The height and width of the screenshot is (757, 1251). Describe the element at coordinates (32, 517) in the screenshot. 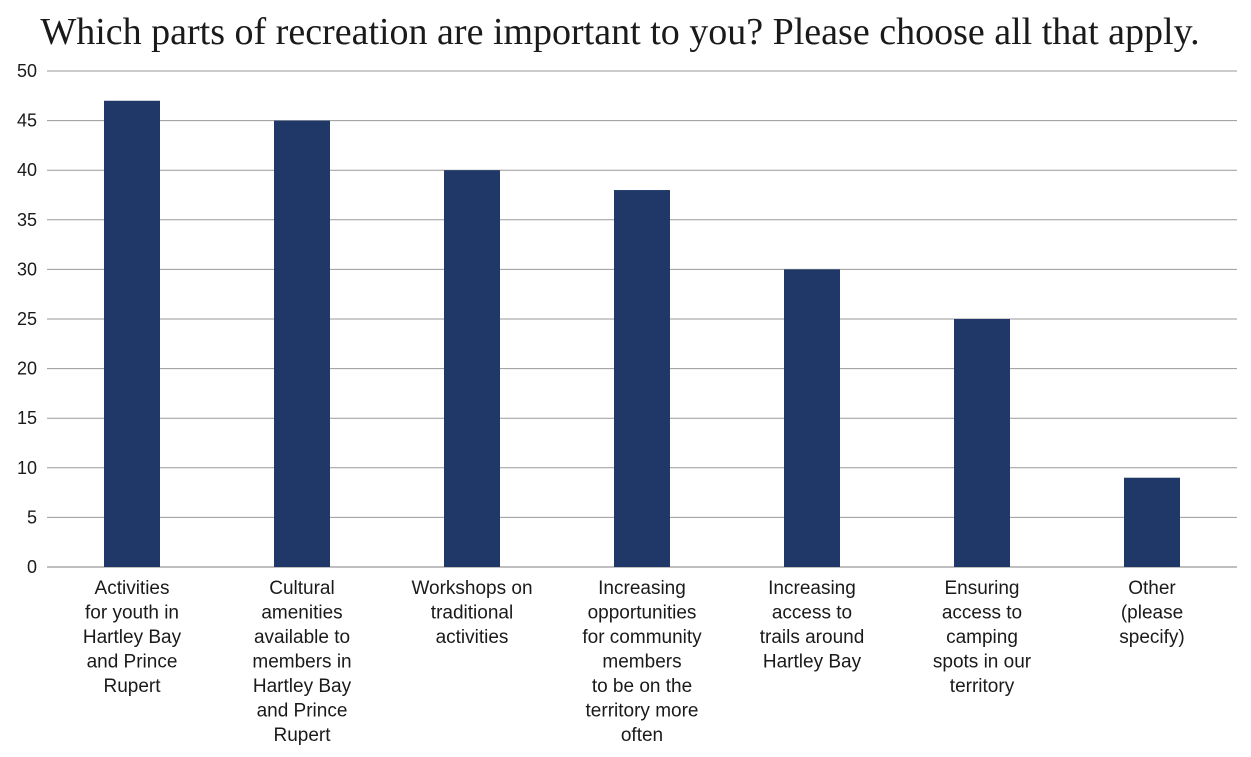

I see `y-tick-label: 5` at that location.